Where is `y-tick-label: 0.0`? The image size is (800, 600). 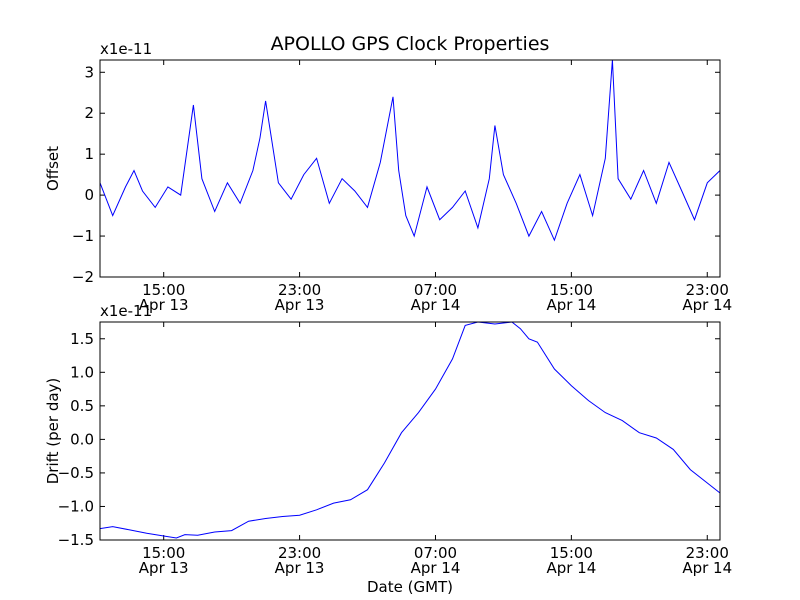 y-tick-label: 0.0 is located at coordinates (82, 439).